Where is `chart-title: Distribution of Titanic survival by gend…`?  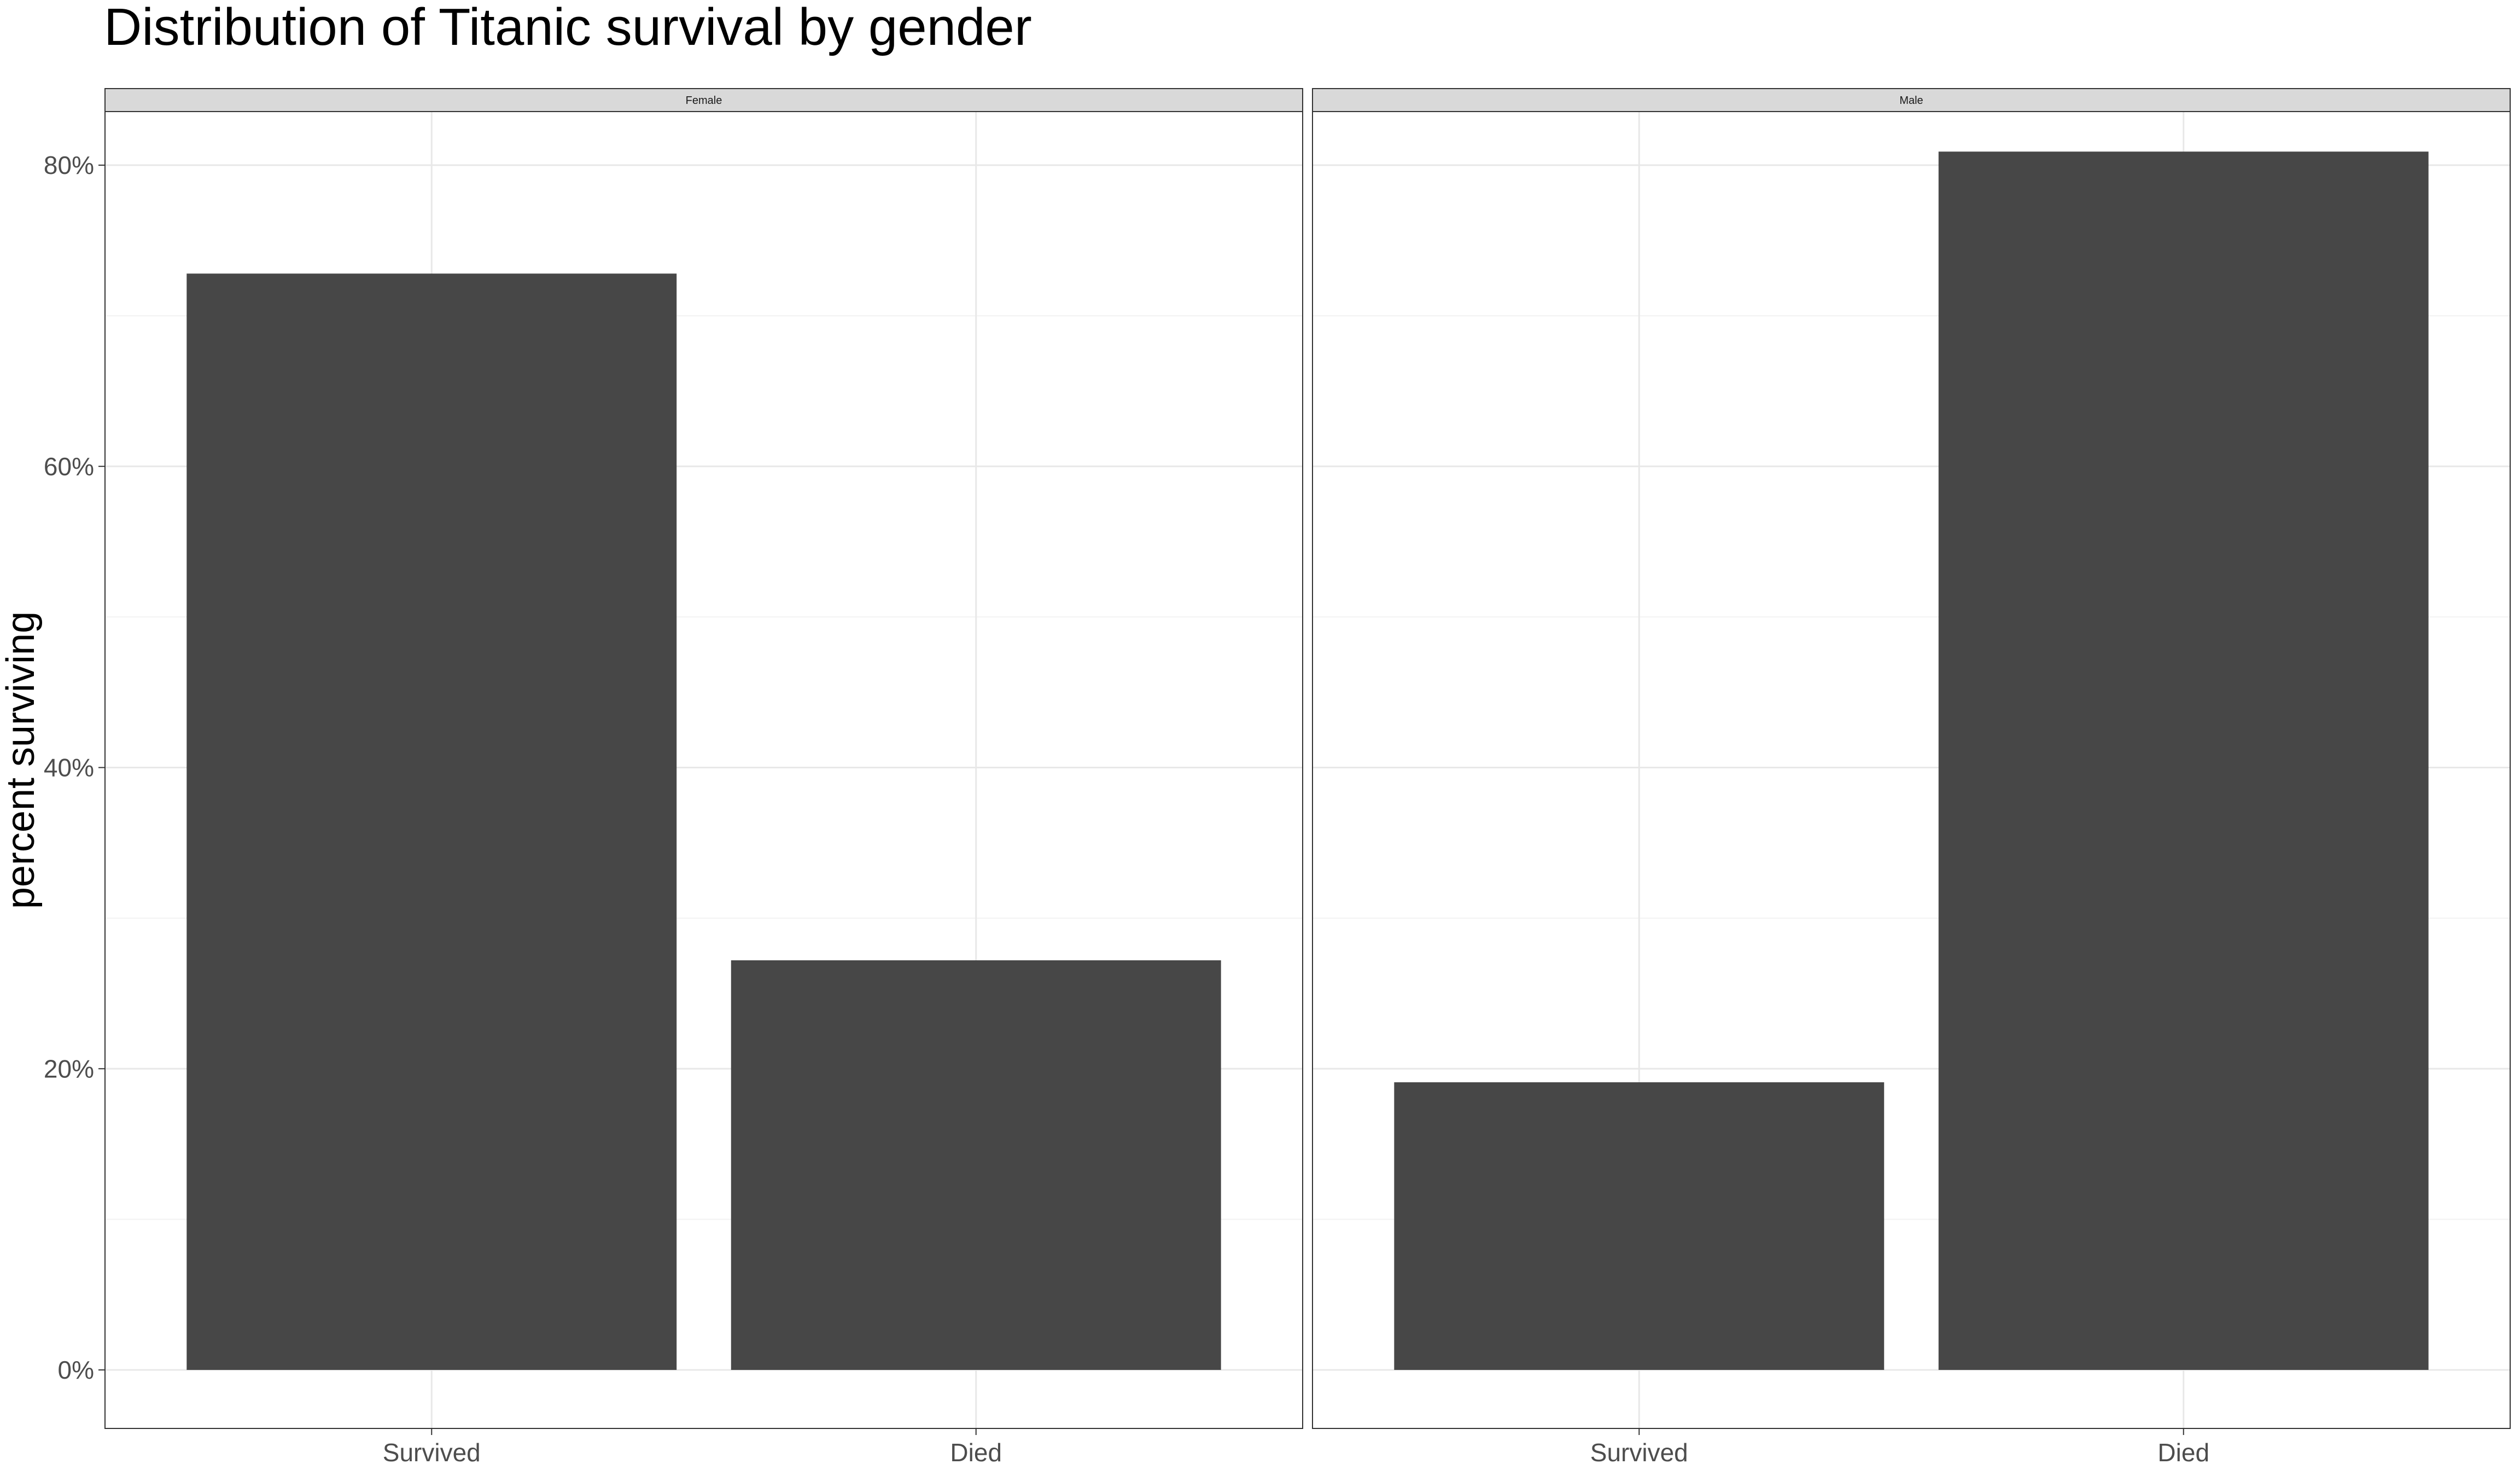 chart-title: Distribution of Titanic survival by gend… is located at coordinates (568, 28).